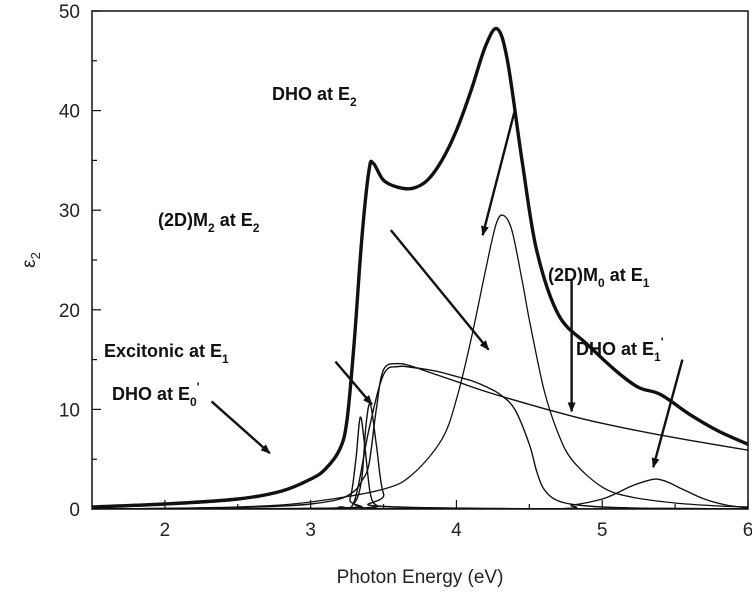  I want to click on x-tick-label: 3, so click(310, 530).